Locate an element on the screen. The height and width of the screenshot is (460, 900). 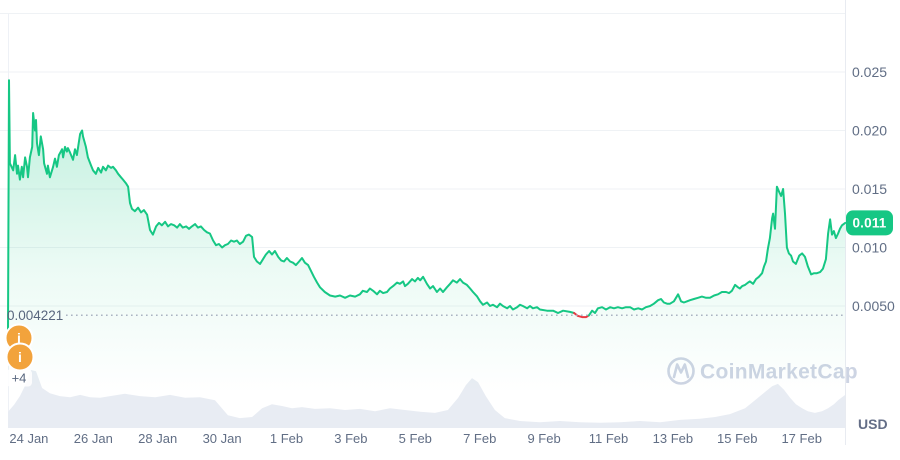
current-price-badge: 0.011 is located at coordinates (869, 223).